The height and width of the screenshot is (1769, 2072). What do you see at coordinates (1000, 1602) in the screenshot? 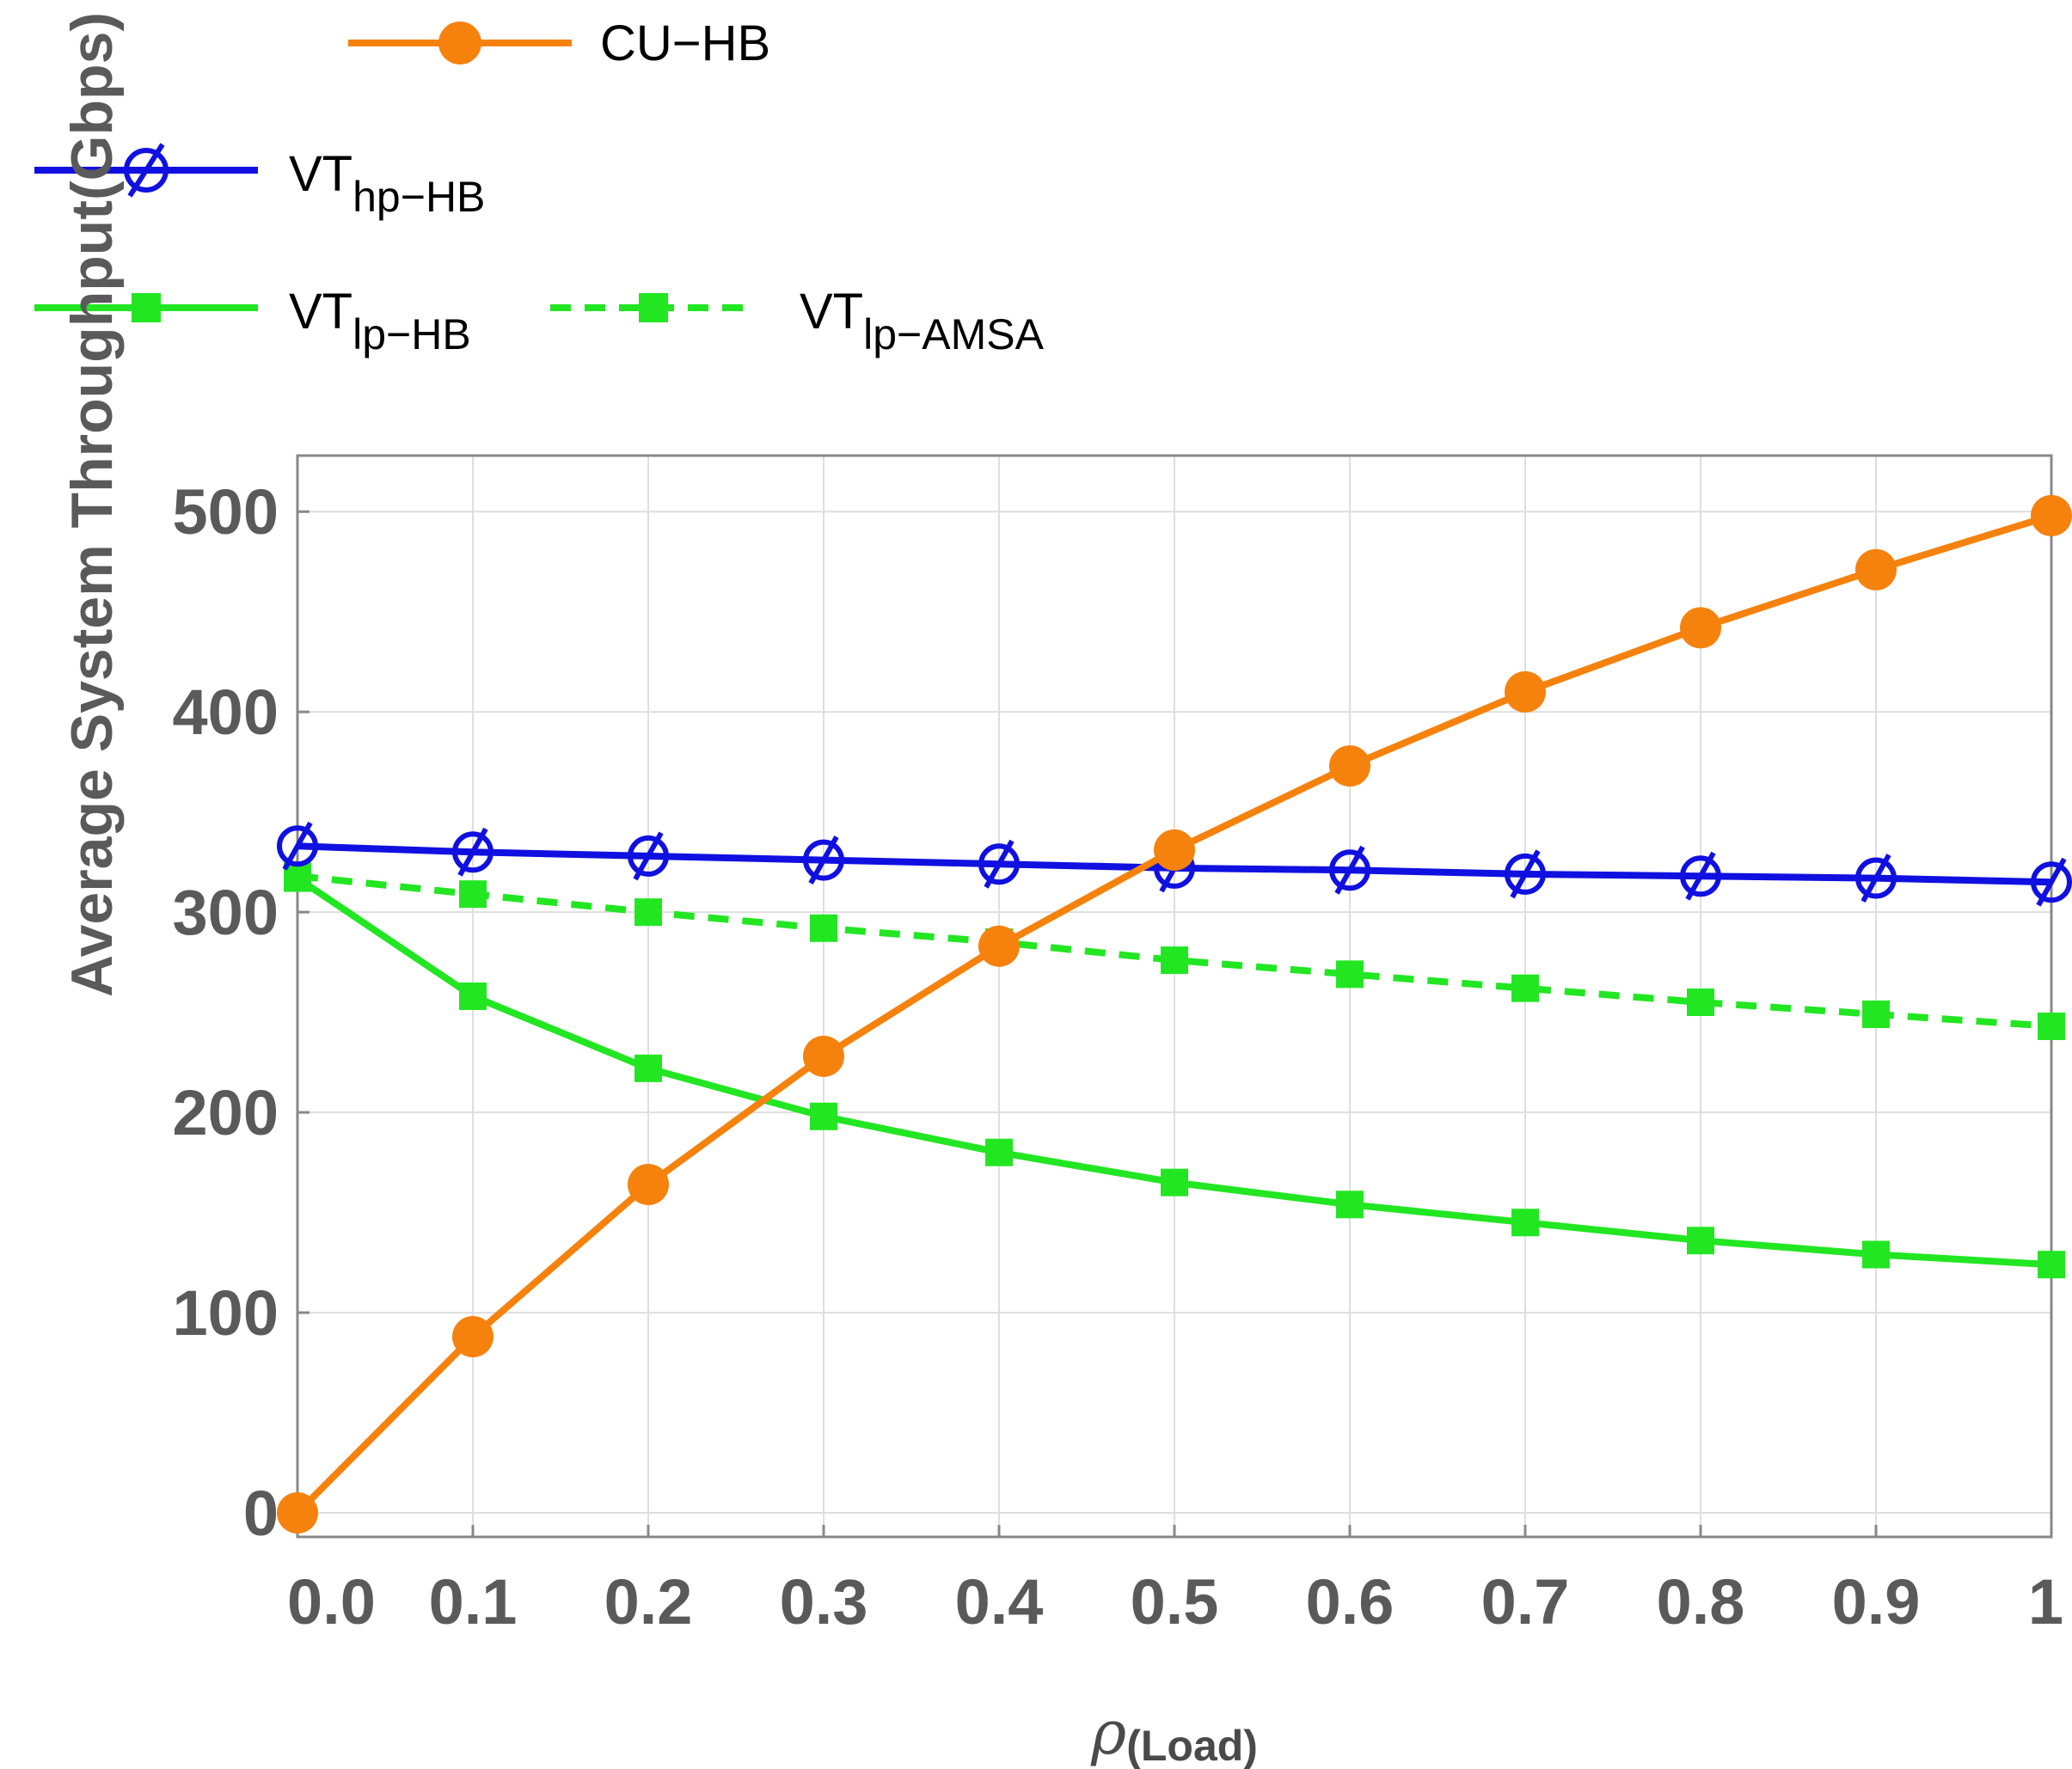
I see `x-tick-label: 0.4` at bounding box center [1000, 1602].